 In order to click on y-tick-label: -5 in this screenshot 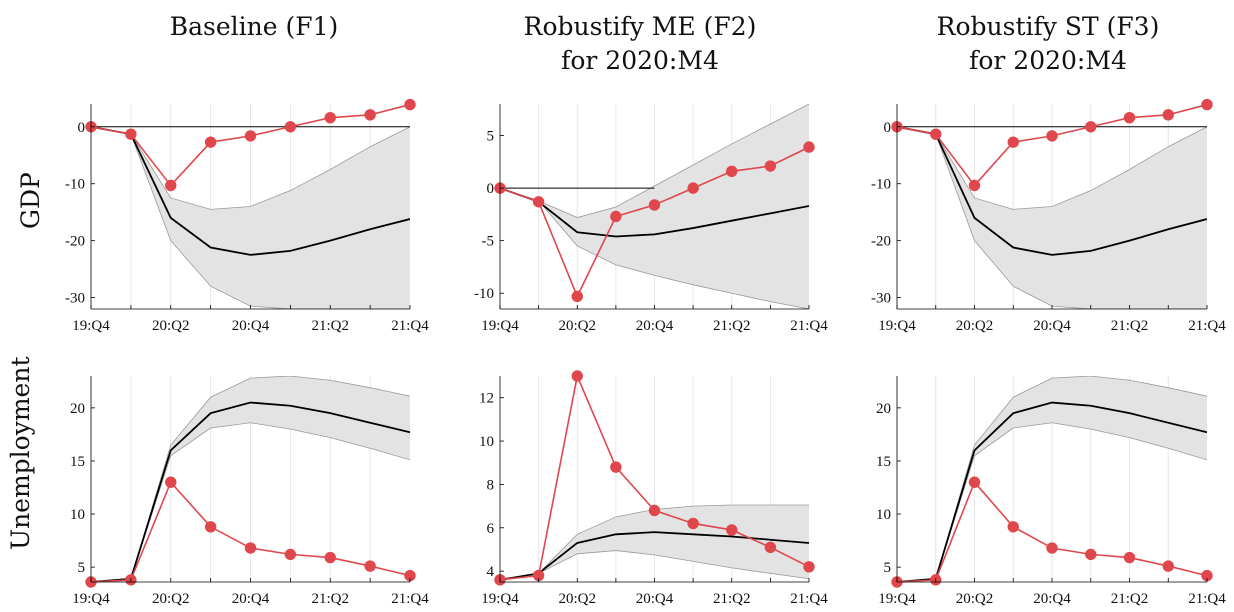, I will do `click(488, 242)`.